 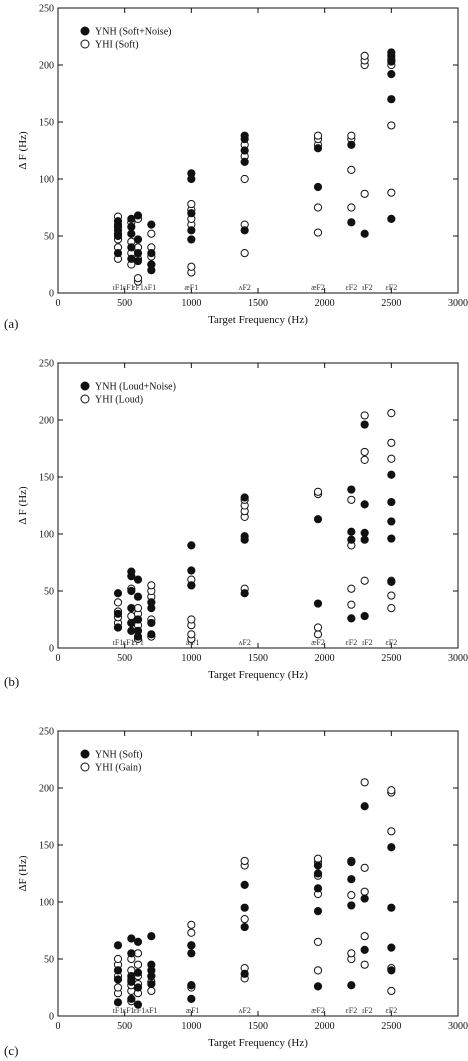 What do you see at coordinates (244, 1010) in the screenshot?
I see `vowel-label: ʌF2` at bounding box center [244, 1010].